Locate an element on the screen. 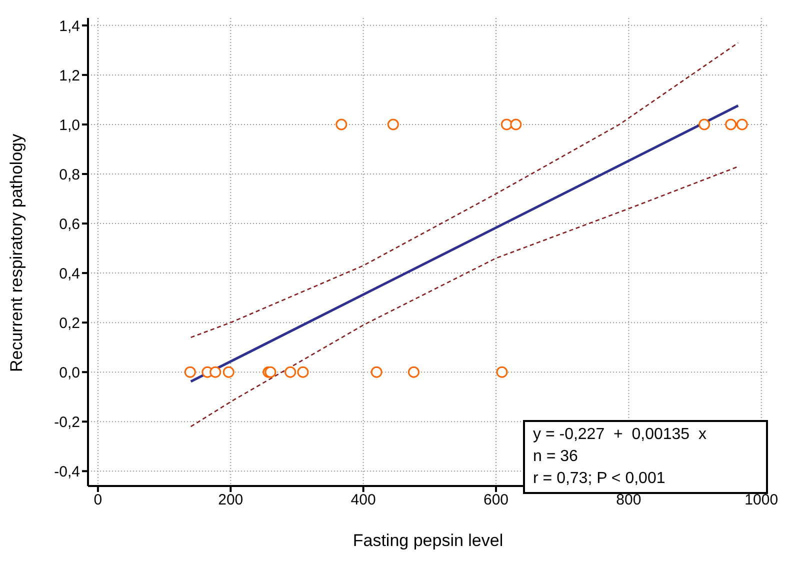 This screenshot has width=796, height=584. y-tick-label: 1,0 is located at coordinates (69, 125).